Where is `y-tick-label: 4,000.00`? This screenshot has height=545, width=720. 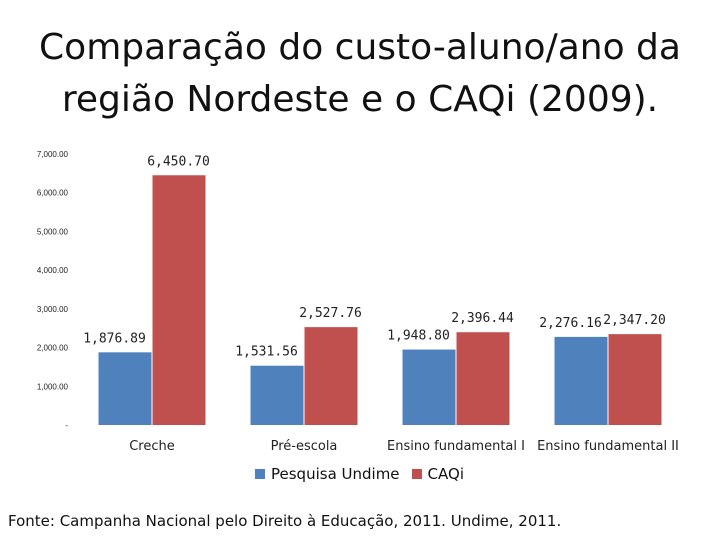
y-tick-label: 4,000.00 is located at coordinates (53, 270).